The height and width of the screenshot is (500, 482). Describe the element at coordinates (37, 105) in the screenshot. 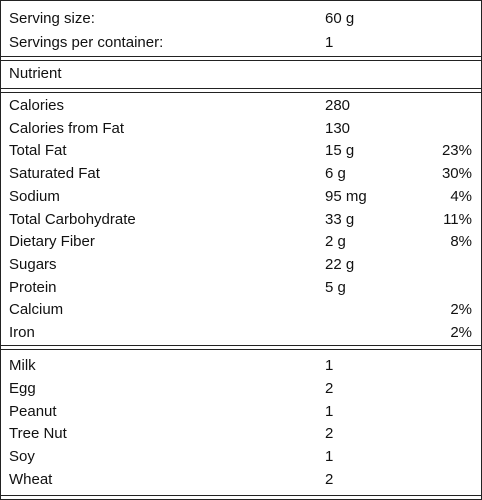

I see `row-label: Calories` at that location.